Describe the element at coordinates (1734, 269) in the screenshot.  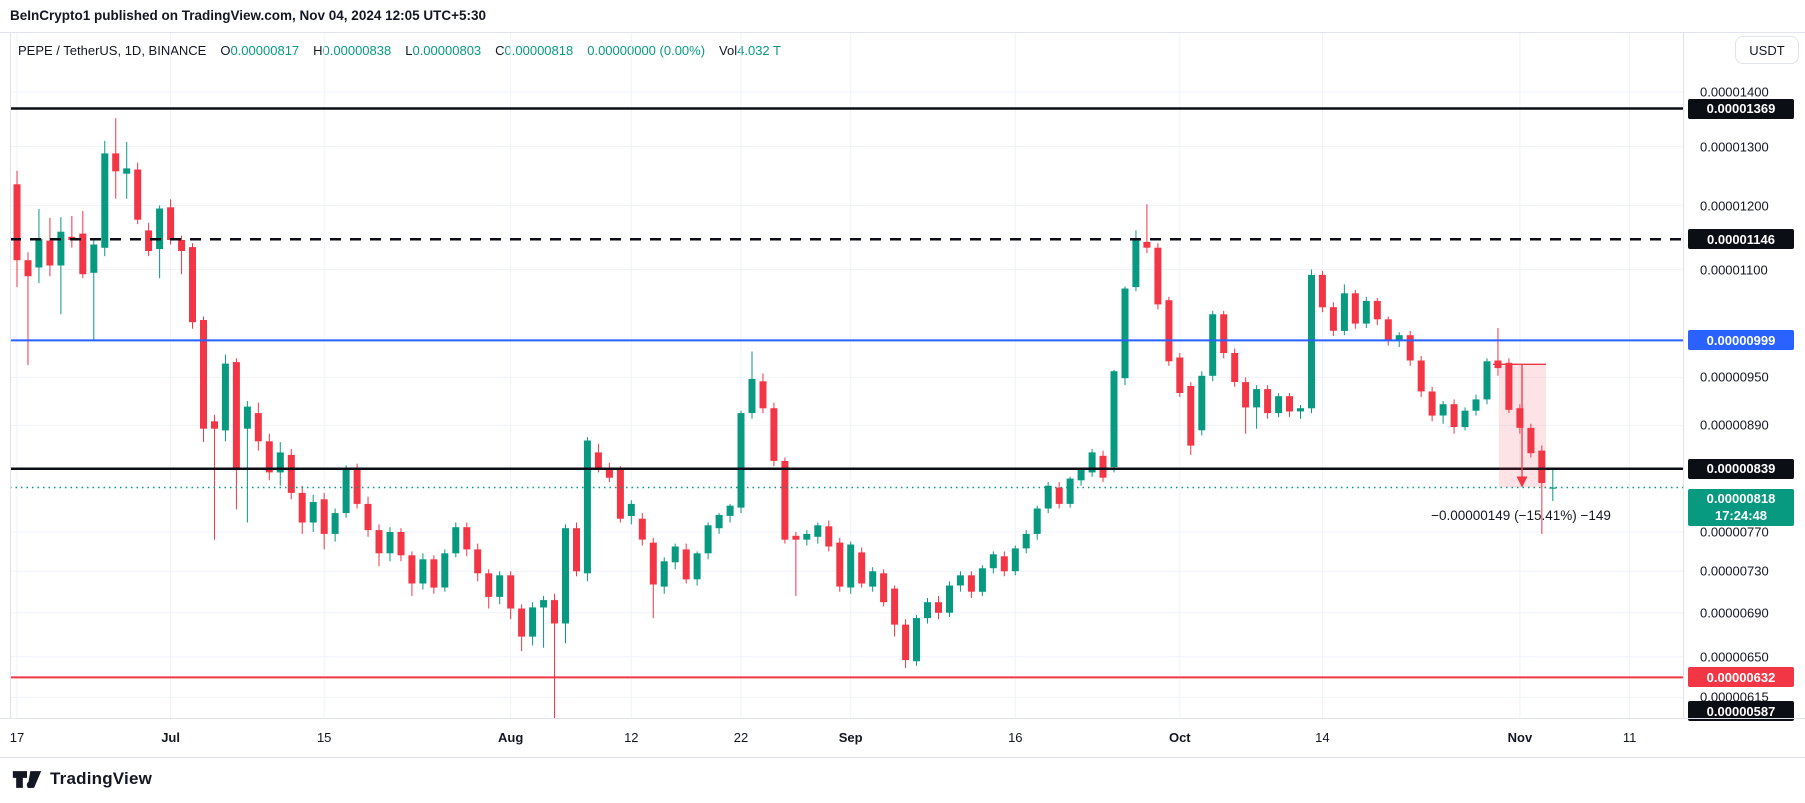
I see `price-tick-label: 0.00001100` at that location.